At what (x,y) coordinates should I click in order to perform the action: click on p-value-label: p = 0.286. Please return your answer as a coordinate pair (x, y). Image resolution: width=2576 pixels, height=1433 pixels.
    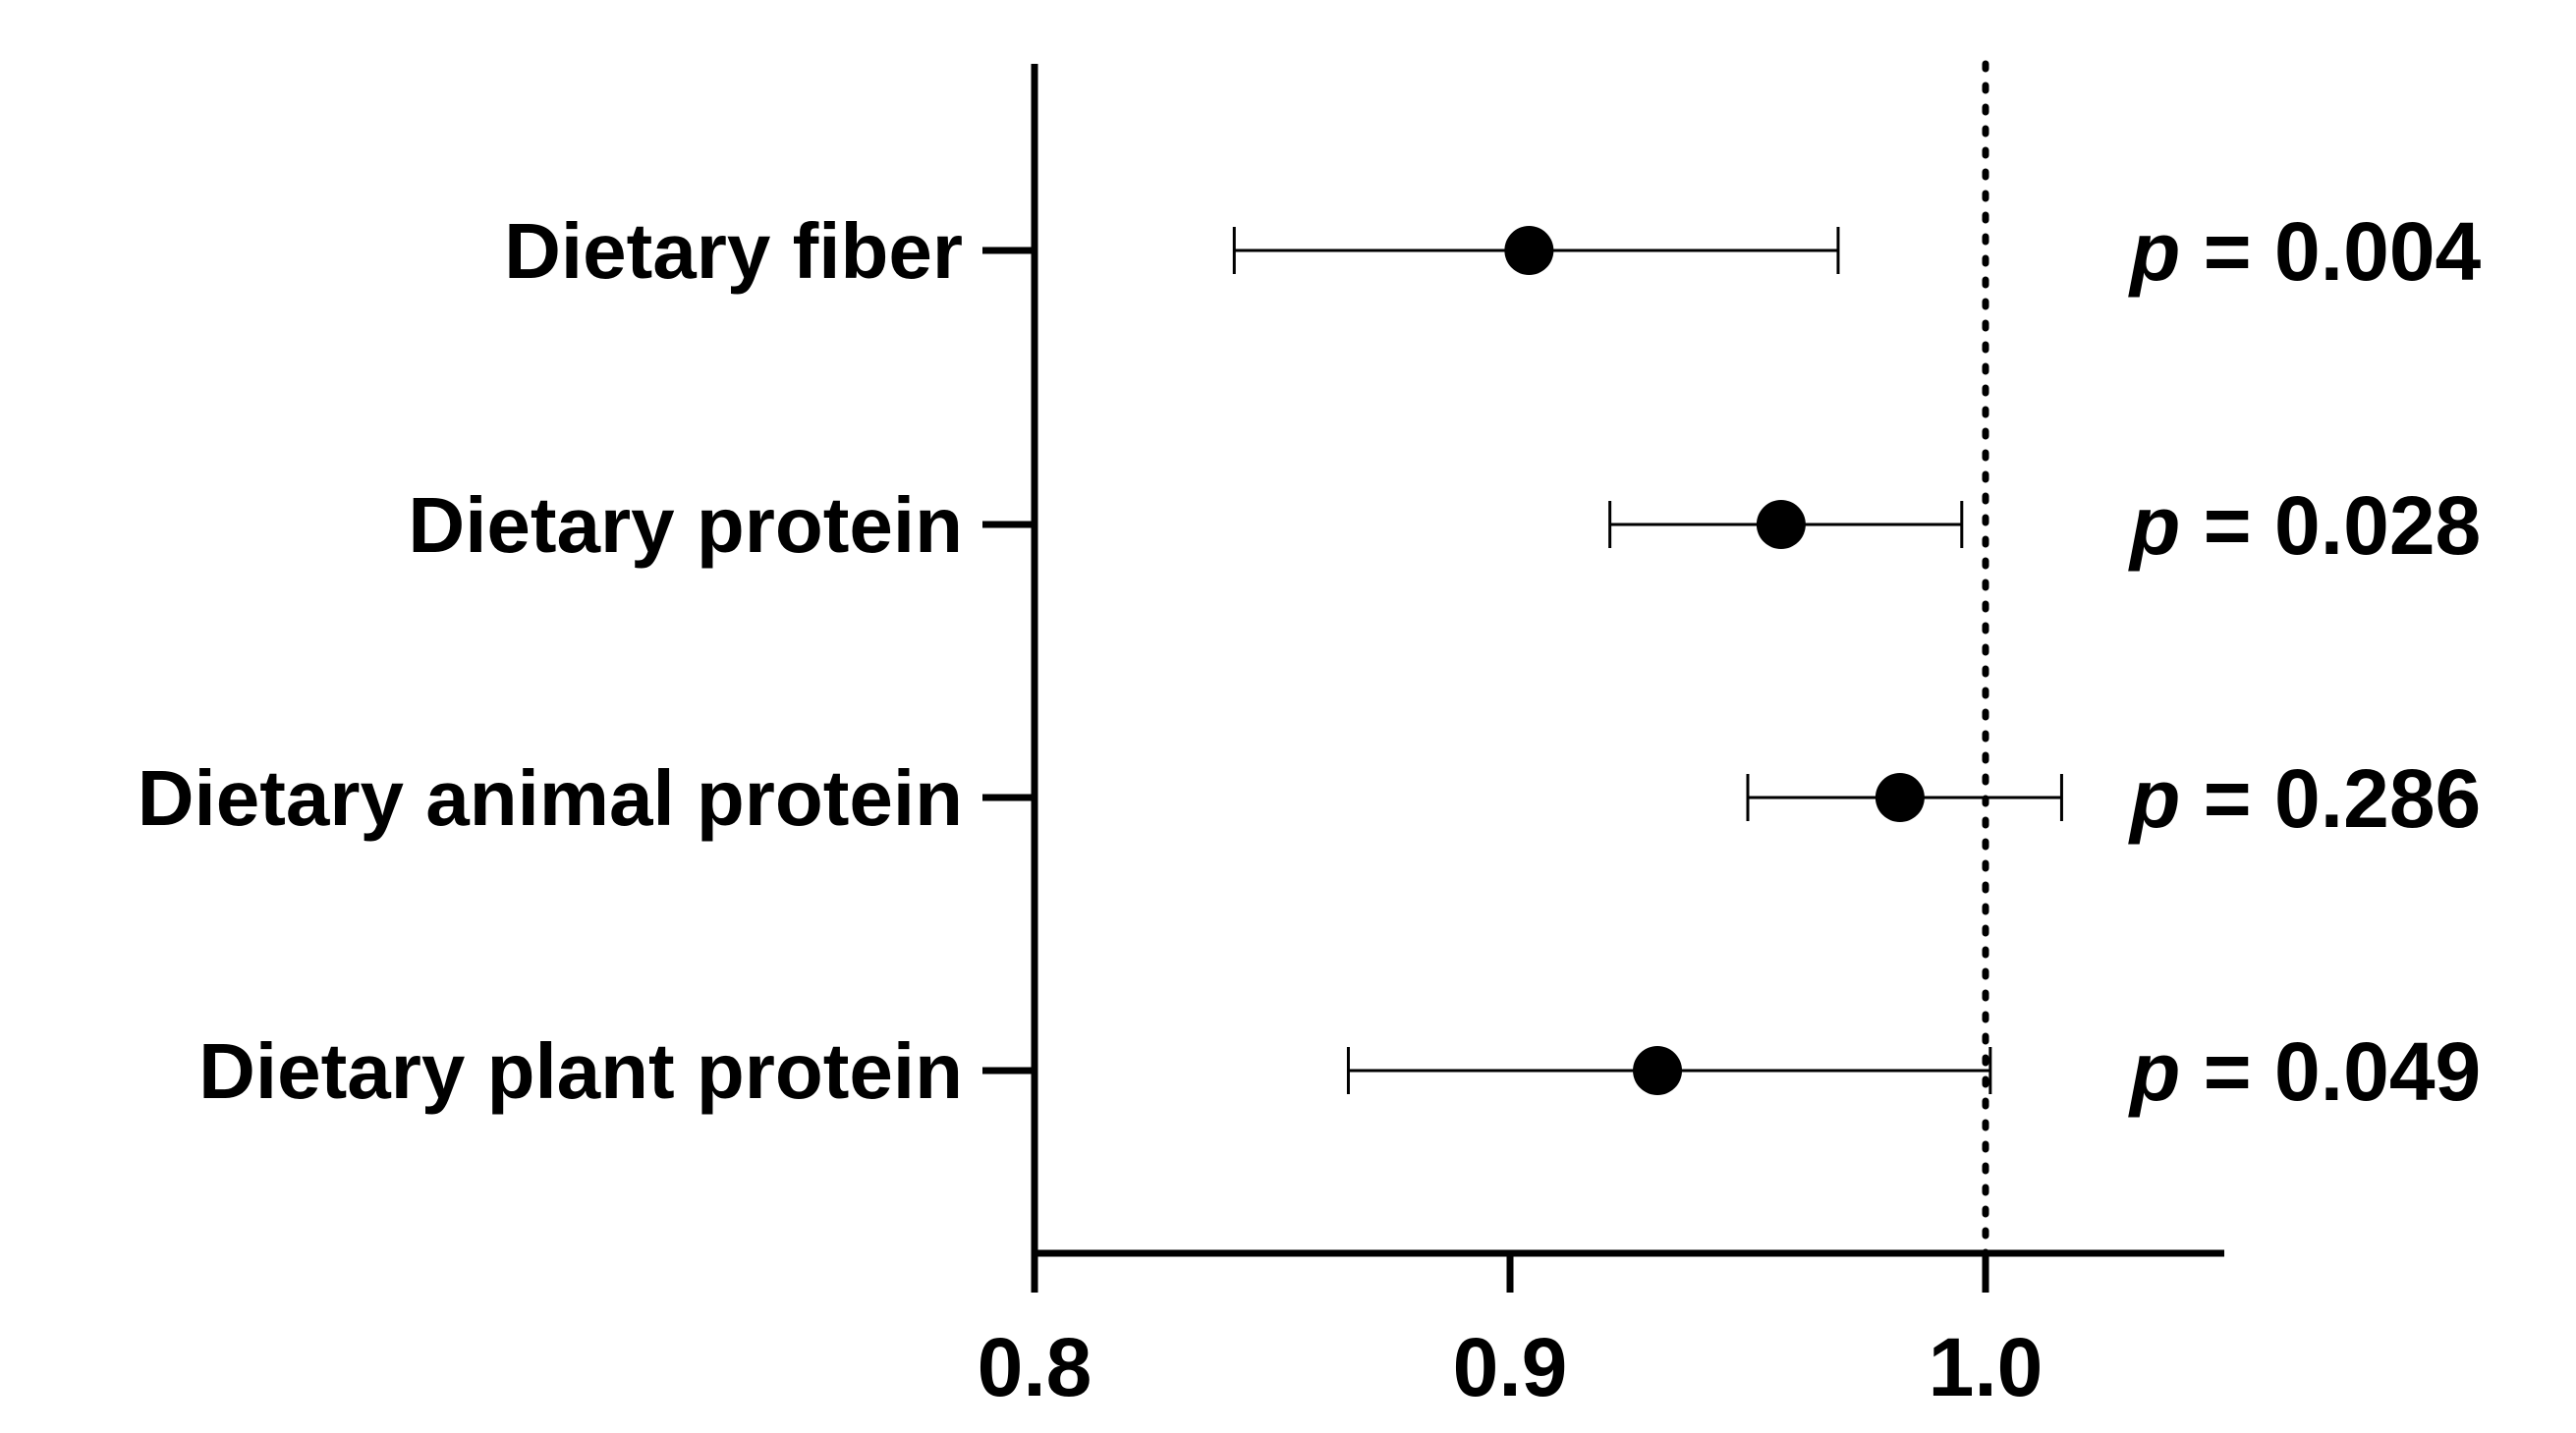
    Looking at the image, I should click on (2304, 798).